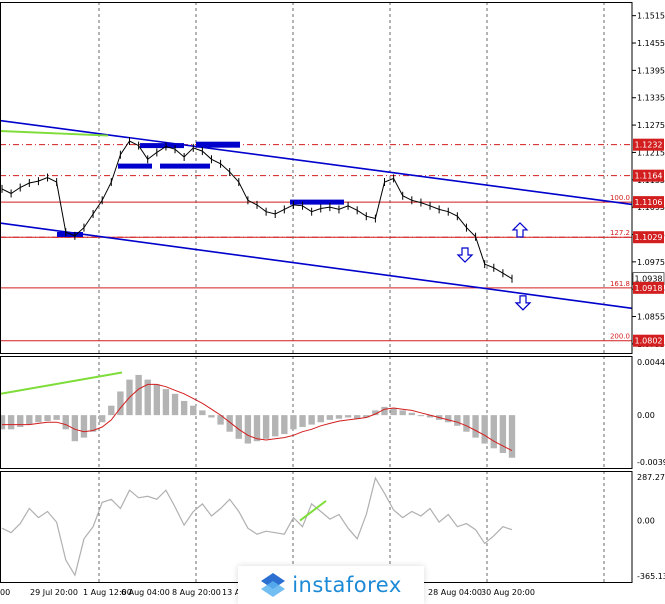 The image size is (665, 604). Describe the element at coordinates (313, 511) in the screenshot. I see `divergence-line-cci` at that location.